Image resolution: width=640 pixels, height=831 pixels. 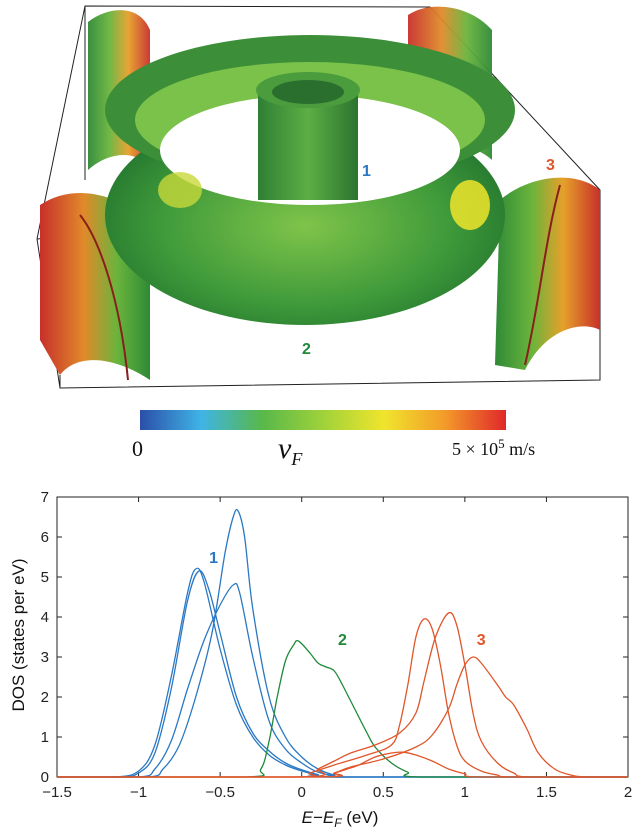 I want to click on colorbar-max-label: 5 × 105 m/s, so click(x=493, y=448).